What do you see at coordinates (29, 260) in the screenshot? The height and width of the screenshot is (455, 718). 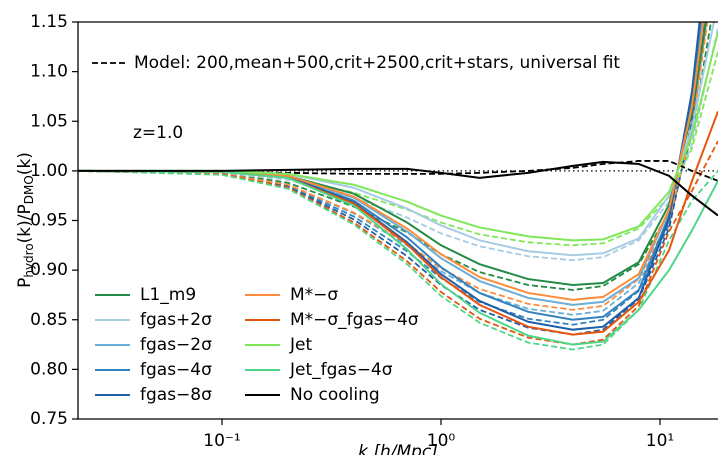 I see `y-label-part: hydro` at bounding box center [29, 260].